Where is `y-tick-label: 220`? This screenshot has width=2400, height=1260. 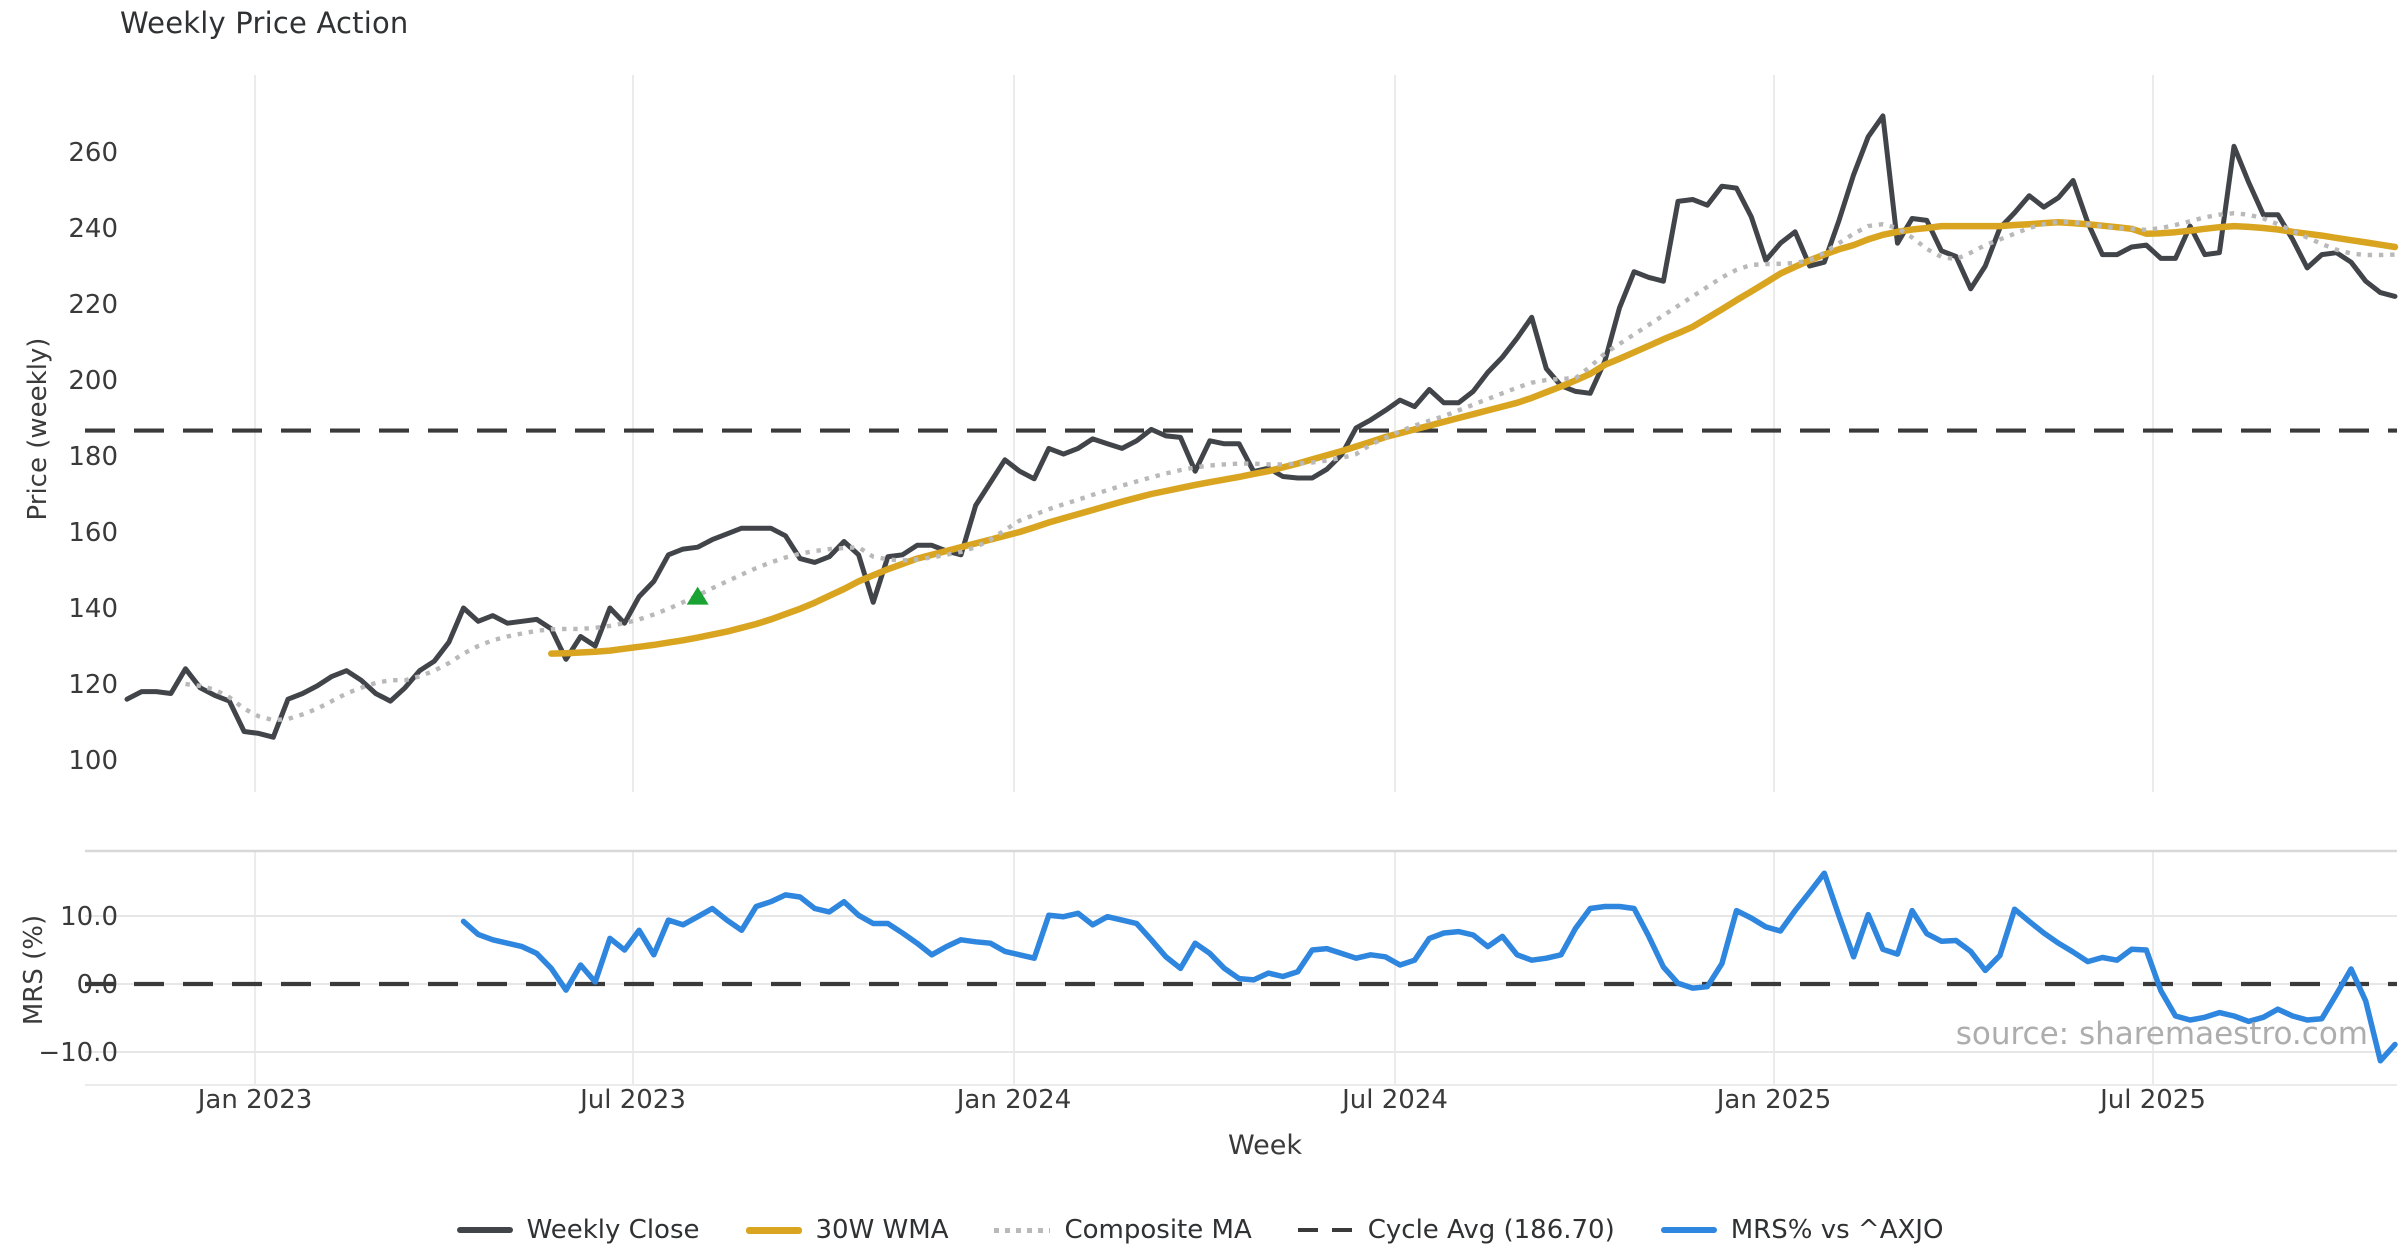 y-tick-label: 220 is located at coordinates (93, 305).